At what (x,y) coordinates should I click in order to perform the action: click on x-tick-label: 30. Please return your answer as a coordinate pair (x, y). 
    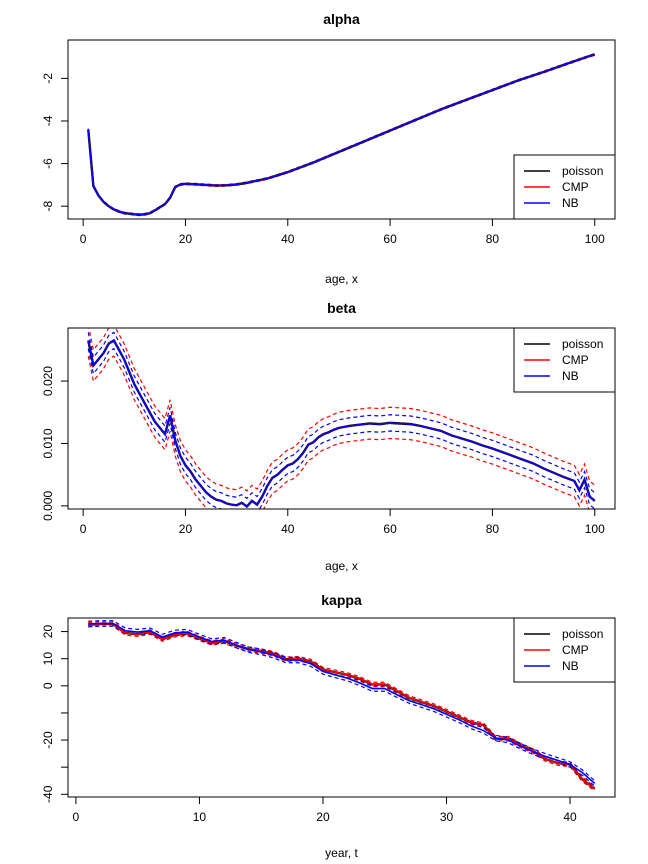
    Looking at the image, I should click on (447, 817).